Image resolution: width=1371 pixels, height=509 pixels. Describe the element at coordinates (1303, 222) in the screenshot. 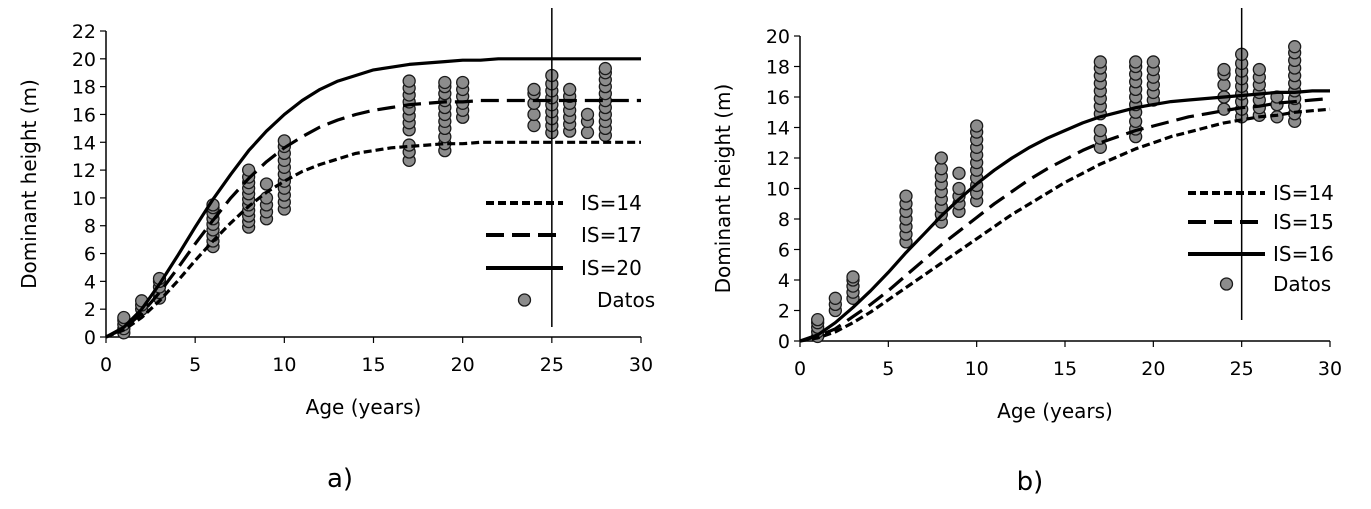

I see `legend-label-2: IS=15` at that location.